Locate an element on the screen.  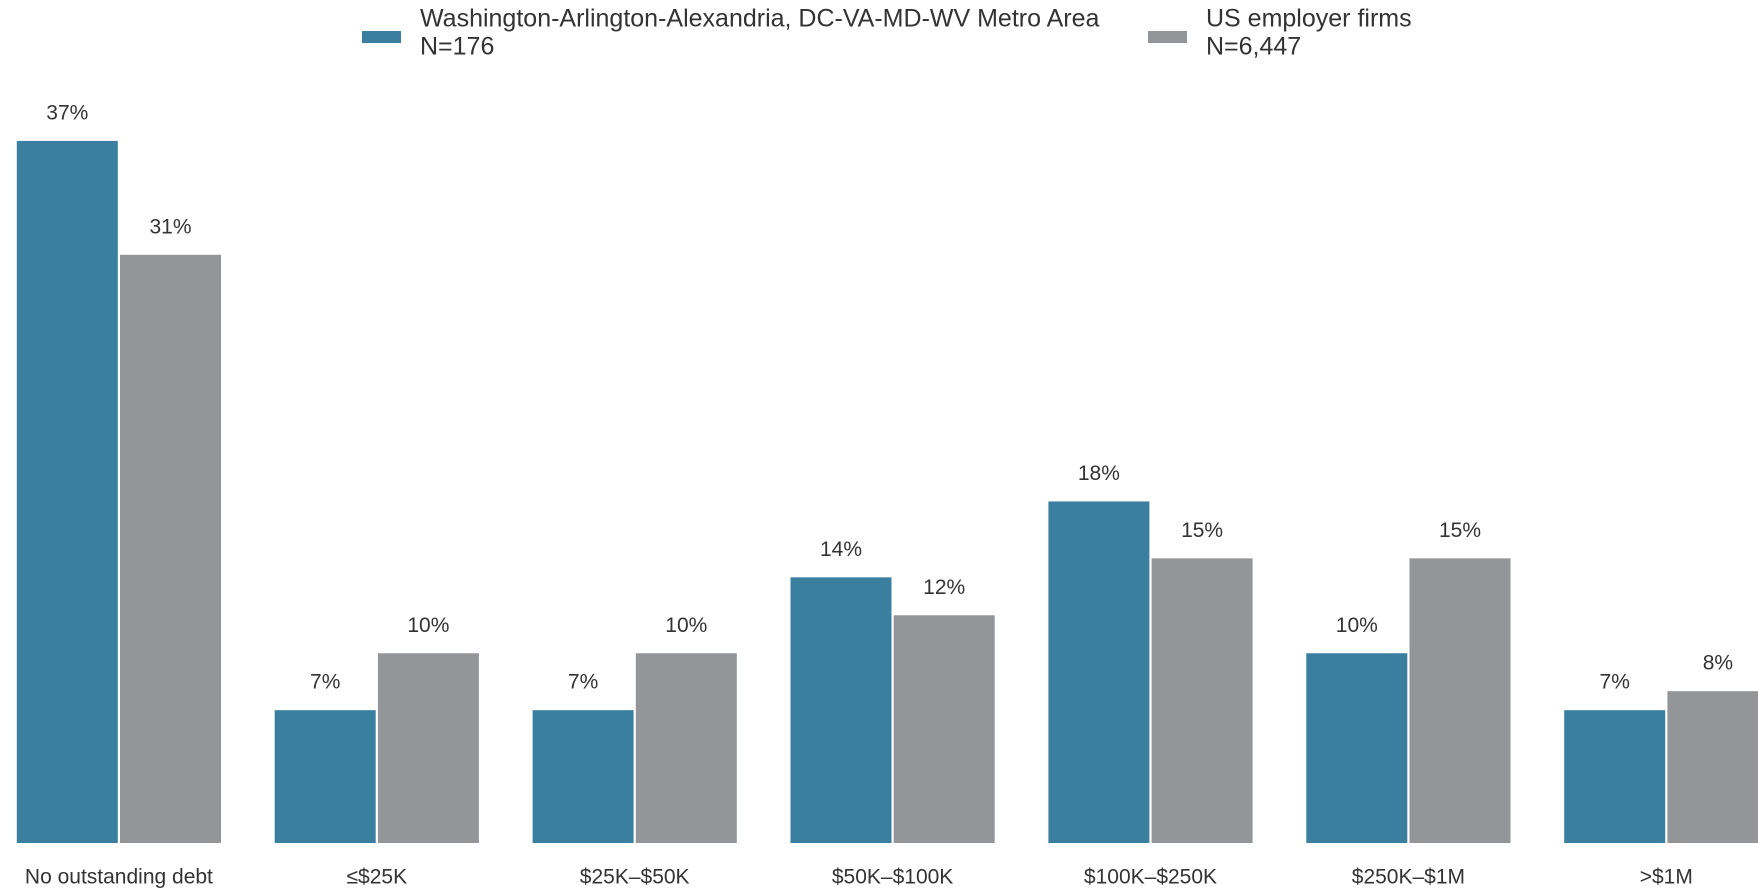
x-tick-label: $25K–$50K is located at coordinates (635, 877).